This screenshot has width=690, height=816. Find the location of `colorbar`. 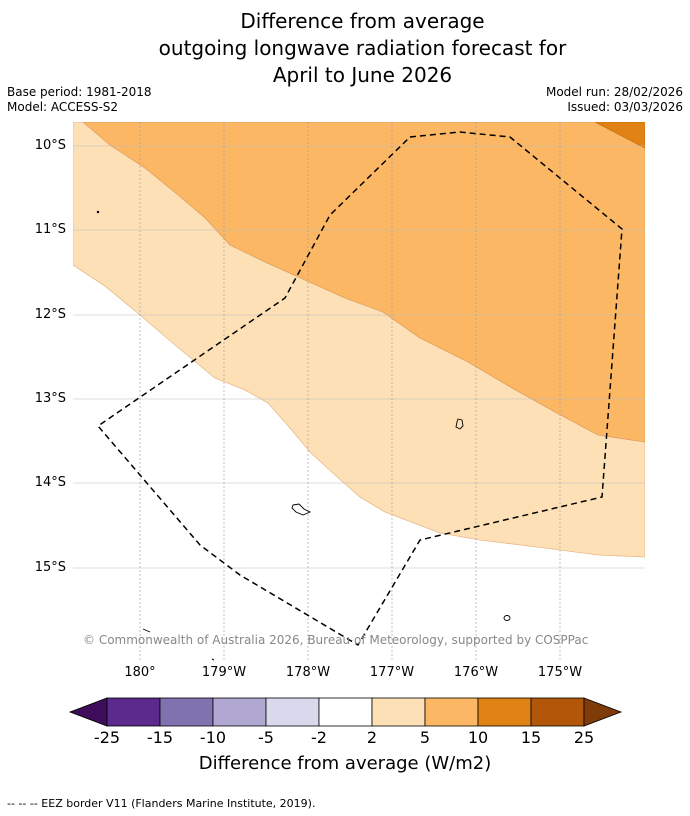

colorbar is located at coordinates (345, 712).